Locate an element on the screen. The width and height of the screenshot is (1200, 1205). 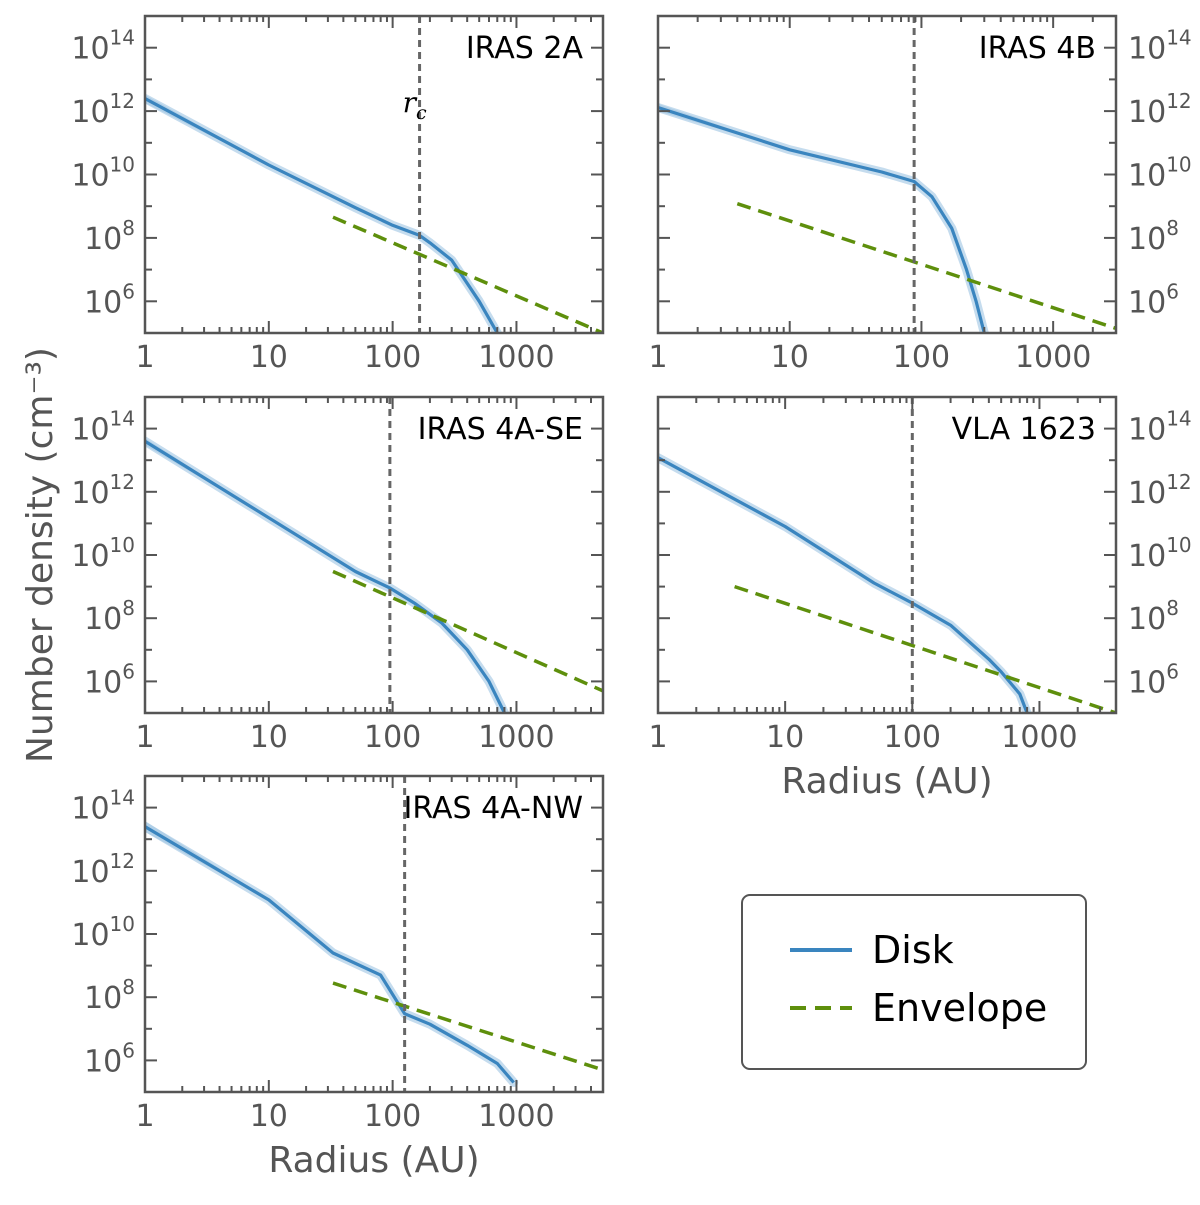
legend-box is located at coordinates (914, 982).